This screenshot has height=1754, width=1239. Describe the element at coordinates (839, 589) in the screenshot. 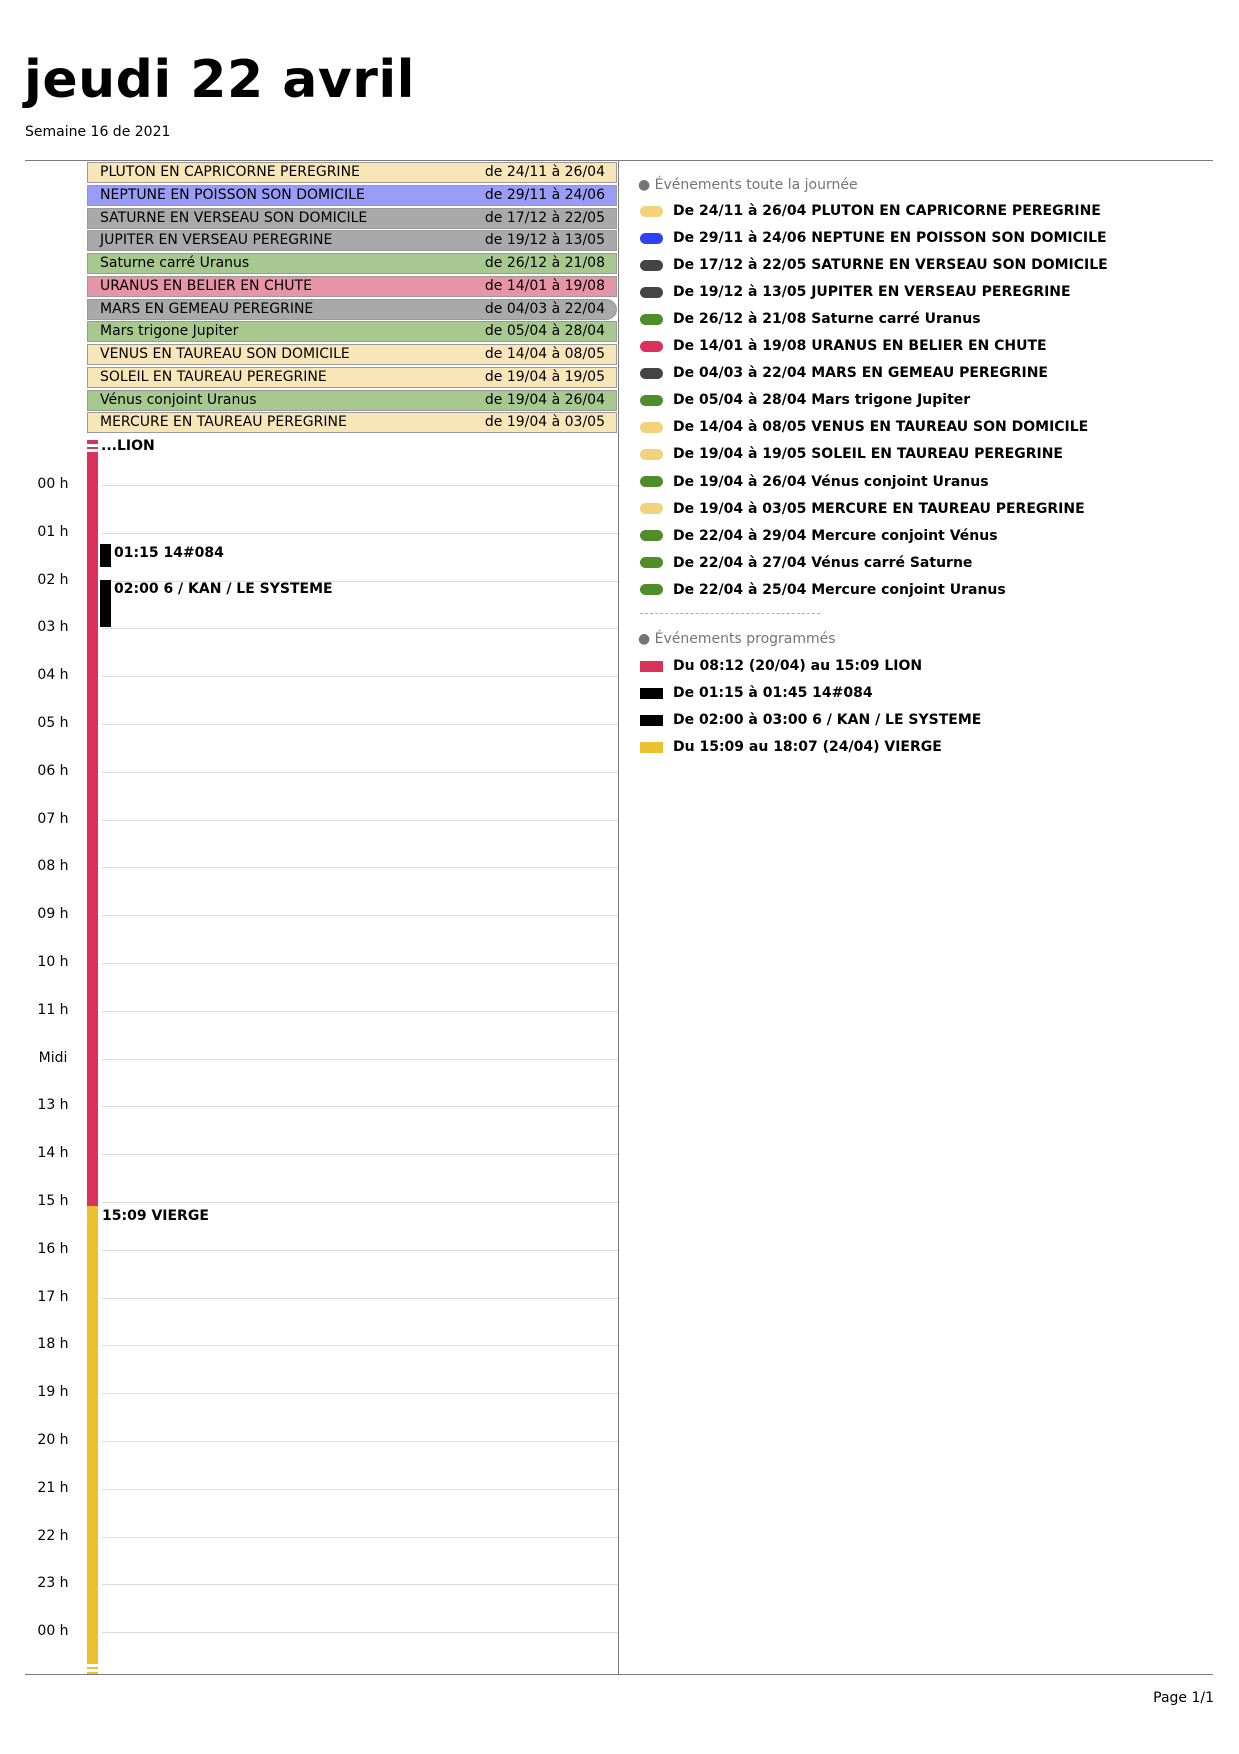

I see `legend-text: De 22/04 à 25/04 Mercure conjoint Uranus` at that location.